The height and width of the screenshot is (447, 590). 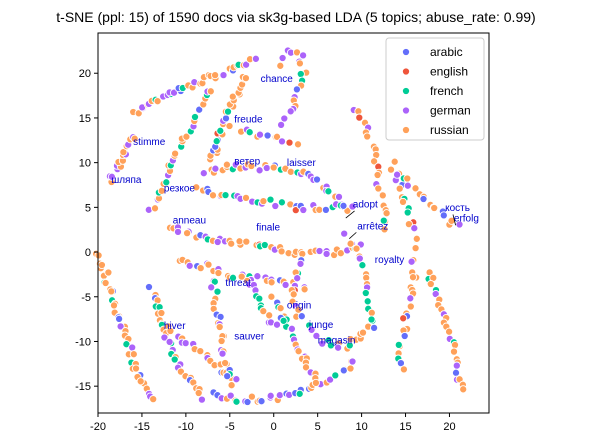 I want to click on legend-marker-french, so click(x=406, y=91).